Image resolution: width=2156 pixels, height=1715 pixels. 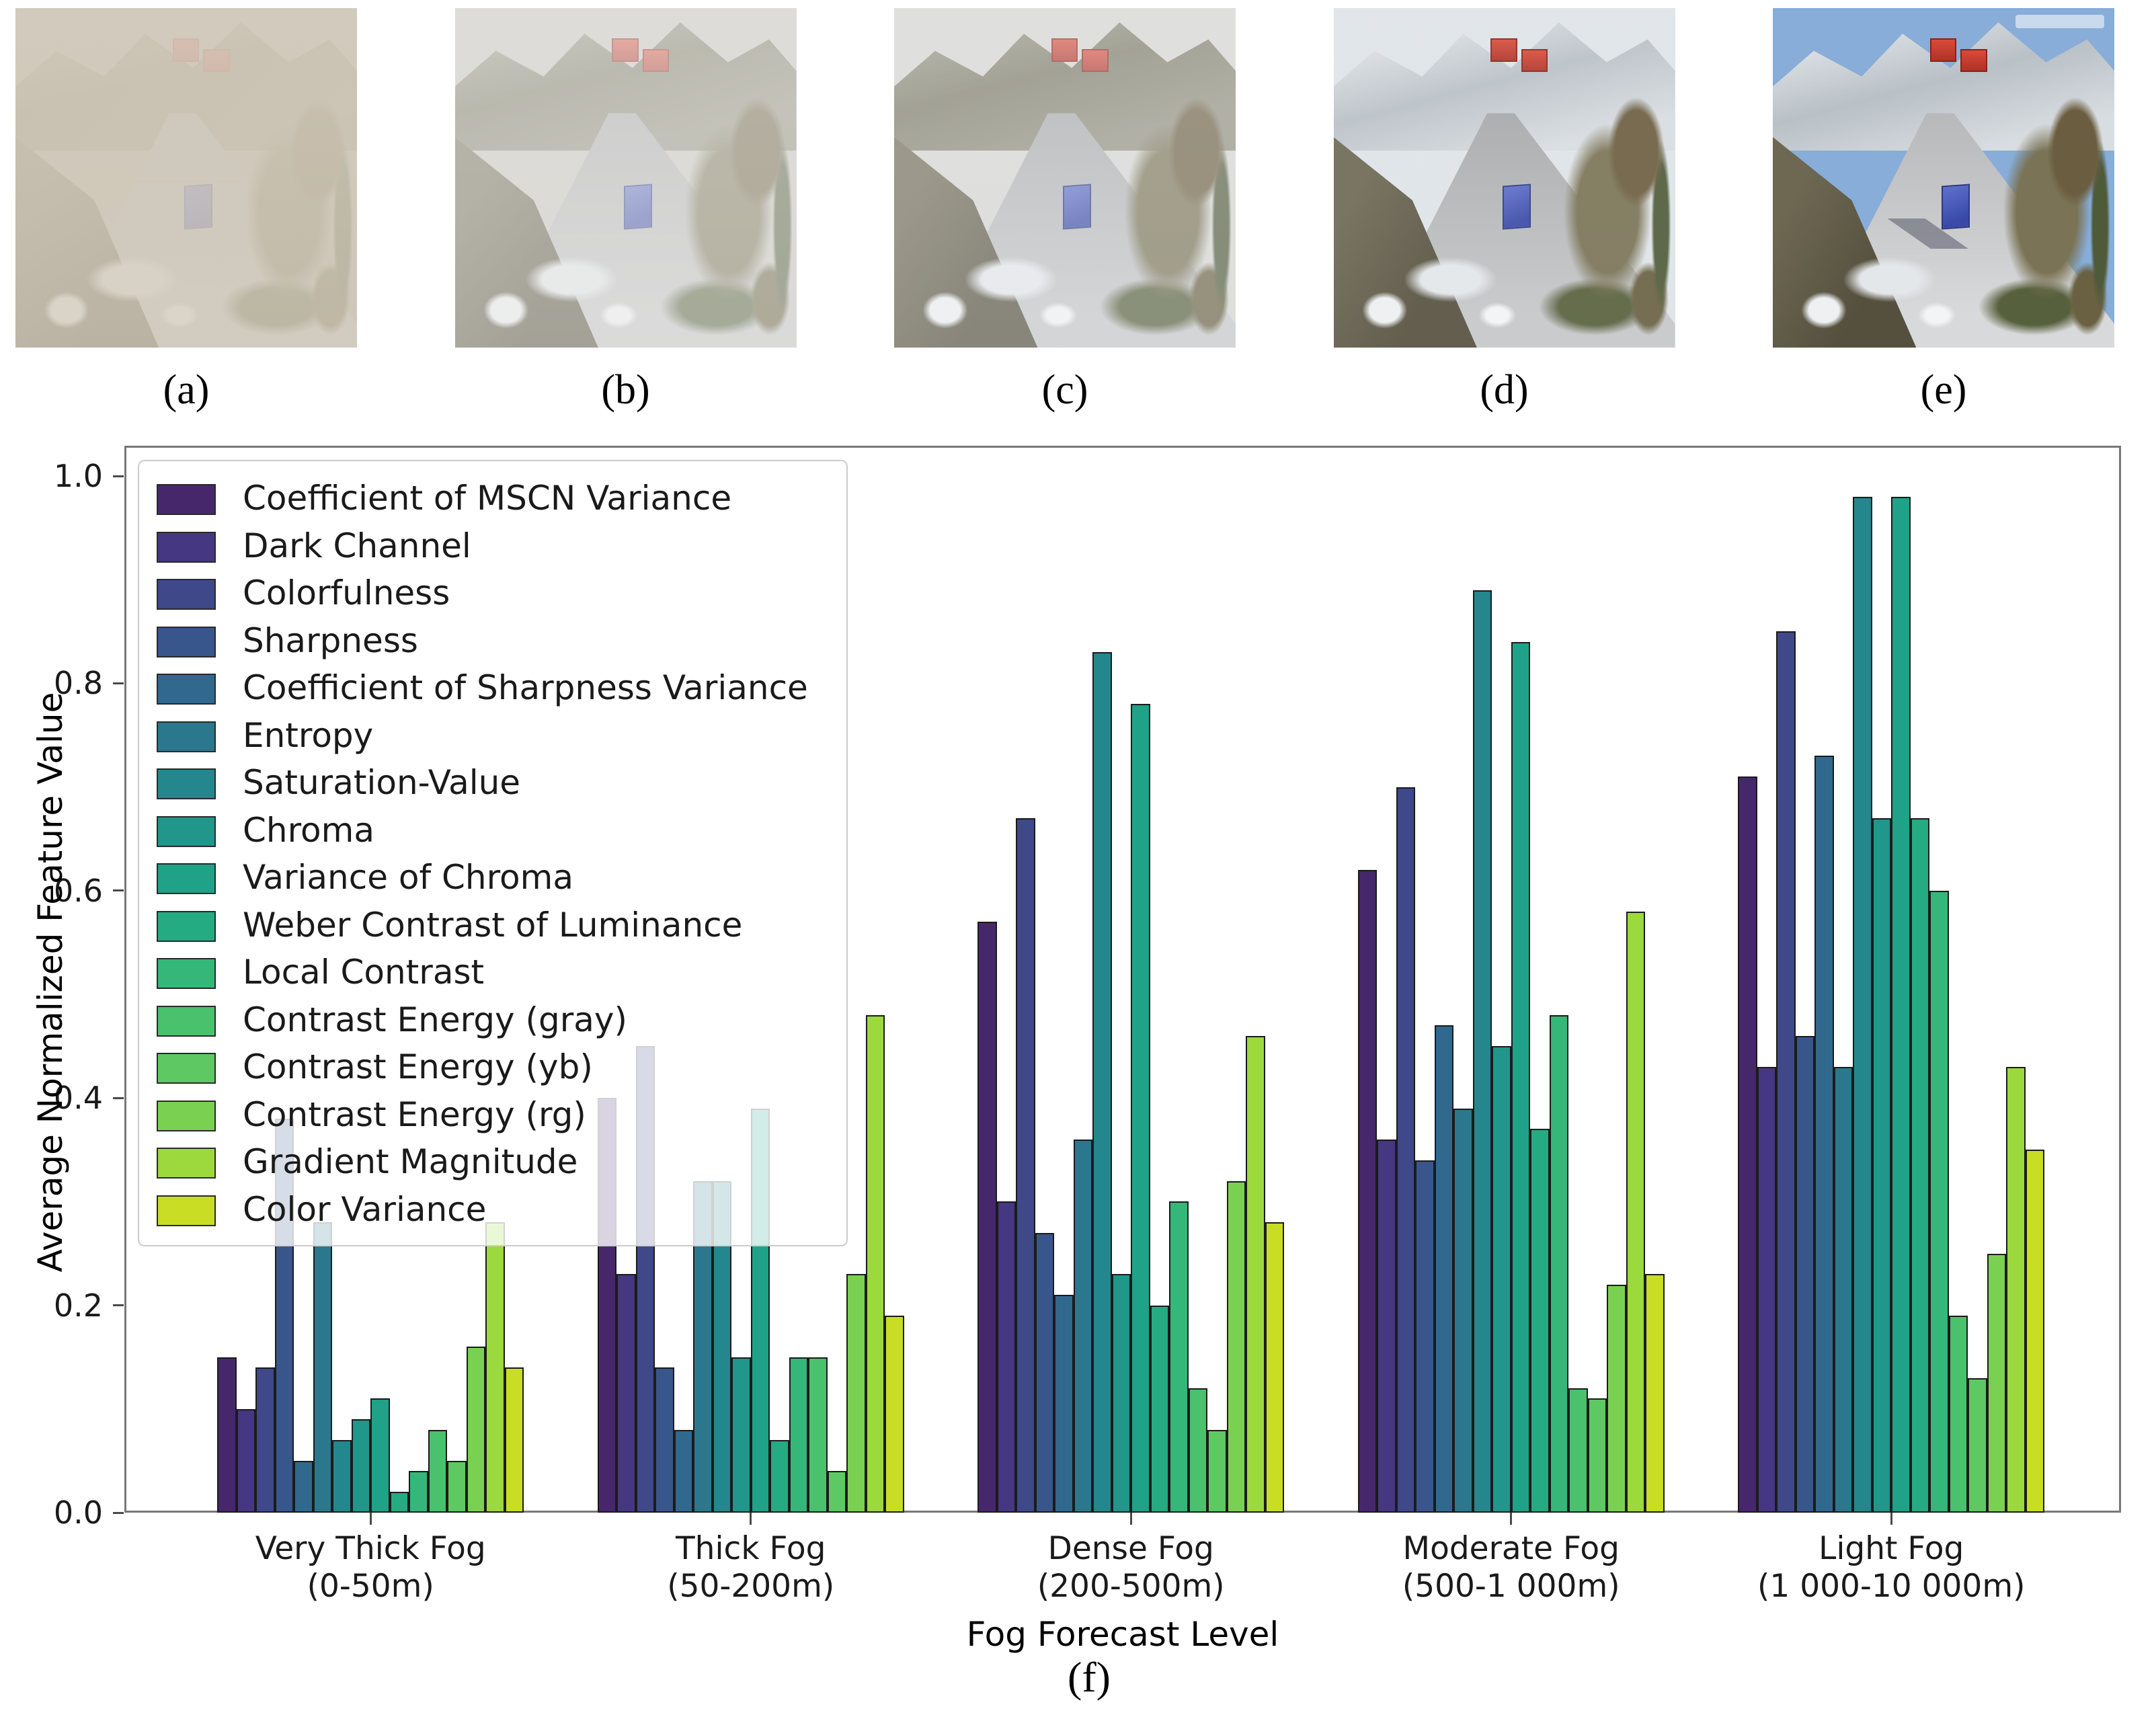 What do you see at coordinates (1089, 1677) in the screenshot?
I see `subfigure-label-f: (f)` at bounding box center [1089, 1677].